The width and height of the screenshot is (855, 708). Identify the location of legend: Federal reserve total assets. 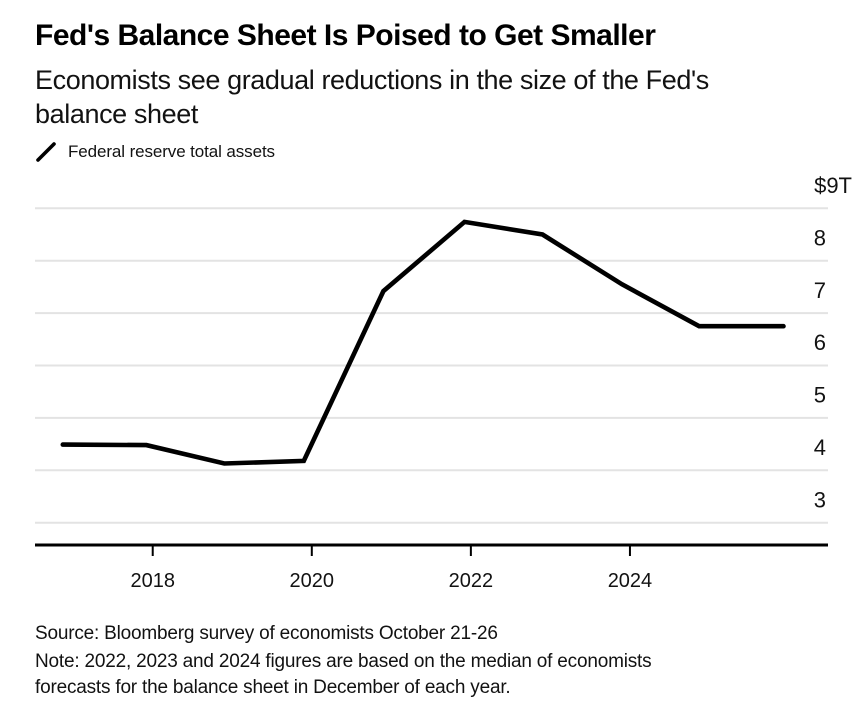
(155, 152).